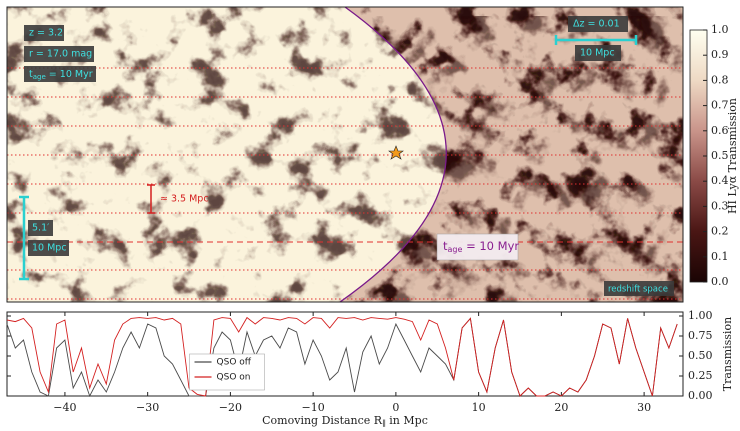 The image size is (740, 431). What do you see at coordinates (720, 130) in the screenshot?
I see `colorbar-tick-label: 0.6` at bounding box center [720, 130].